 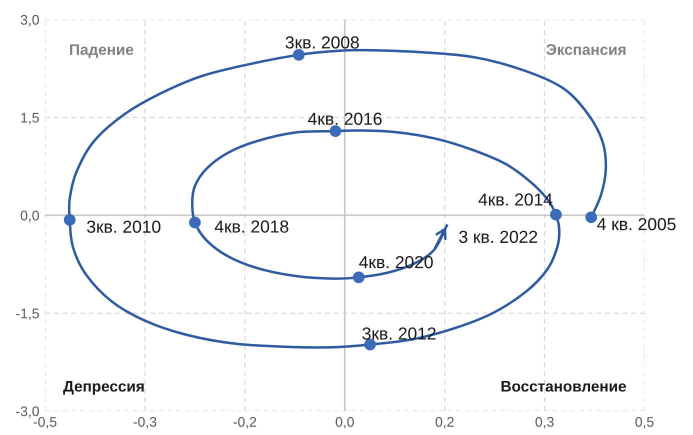 I want to click on annotation: 3кв. 2012, so click(x=399, y=333).